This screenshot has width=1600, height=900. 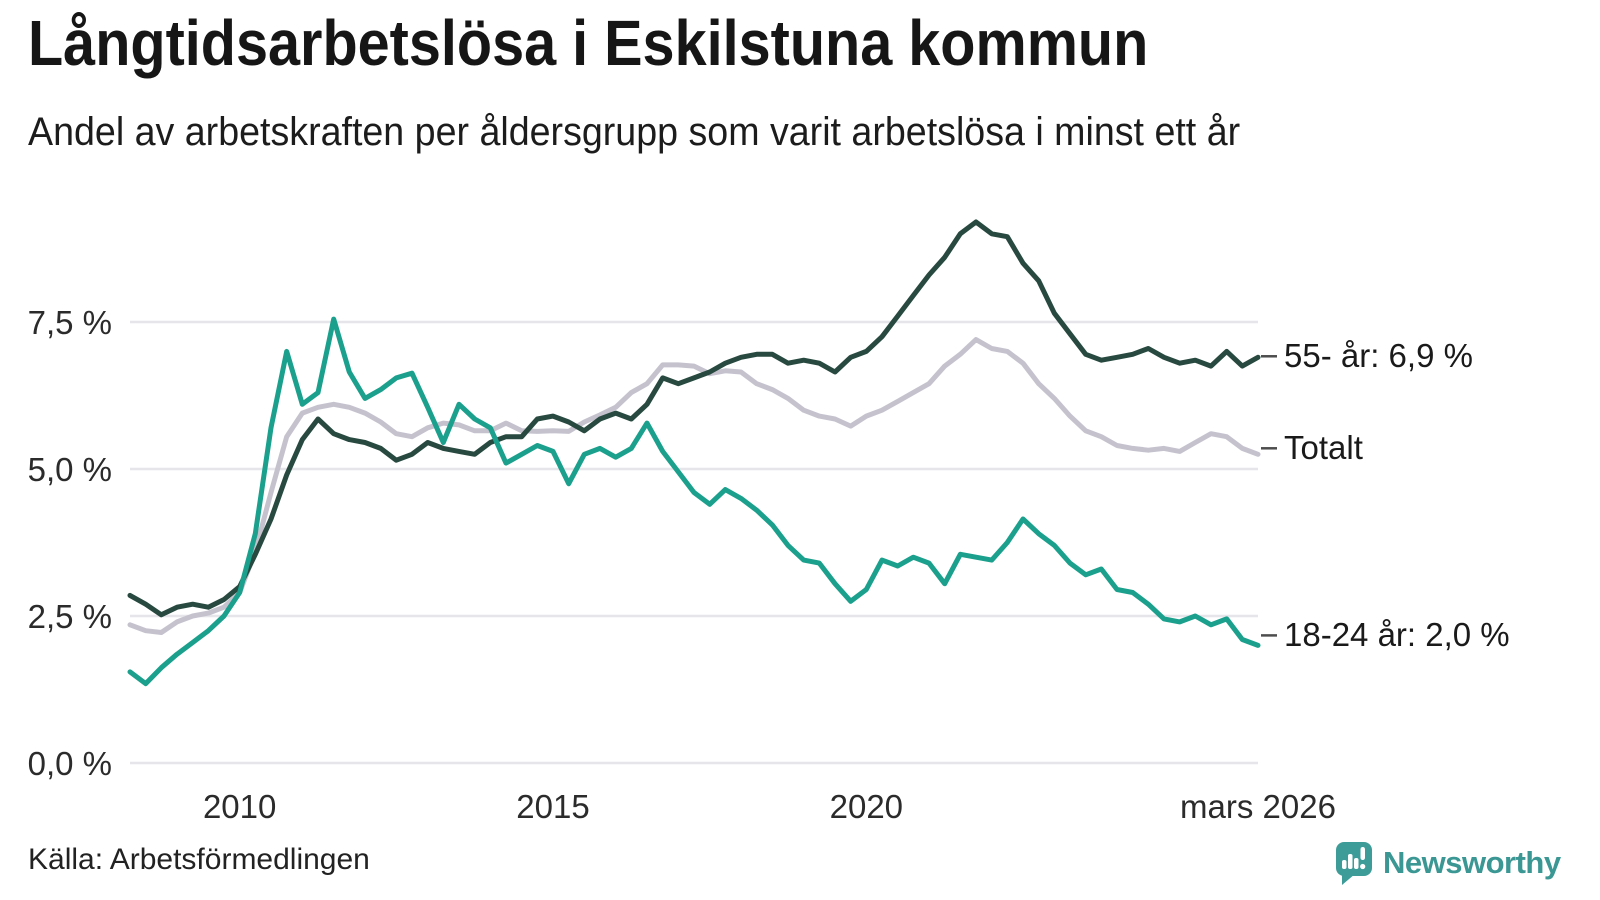 I want to click on x-axis-tick-label: 2010, so click(x=239, y=806).